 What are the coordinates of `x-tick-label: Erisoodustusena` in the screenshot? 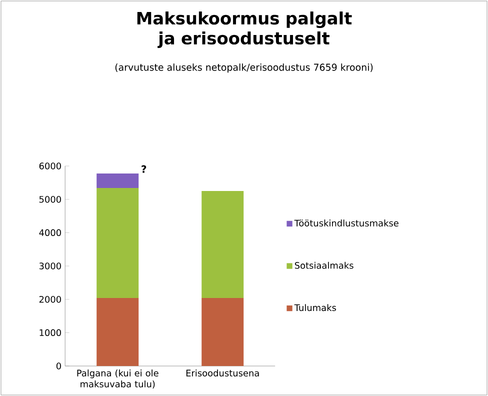 It's located at (222, 373).